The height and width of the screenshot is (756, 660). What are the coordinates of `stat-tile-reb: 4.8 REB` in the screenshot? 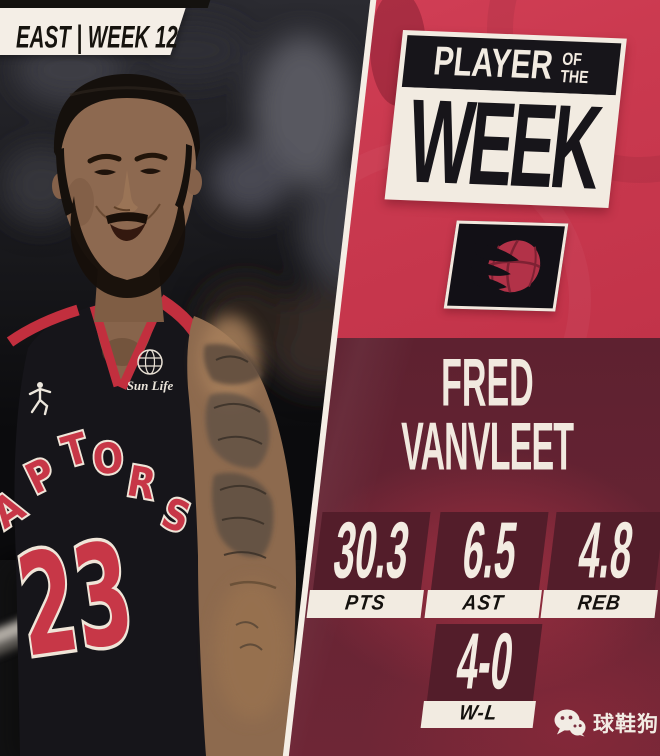 It's located at (600, 561).